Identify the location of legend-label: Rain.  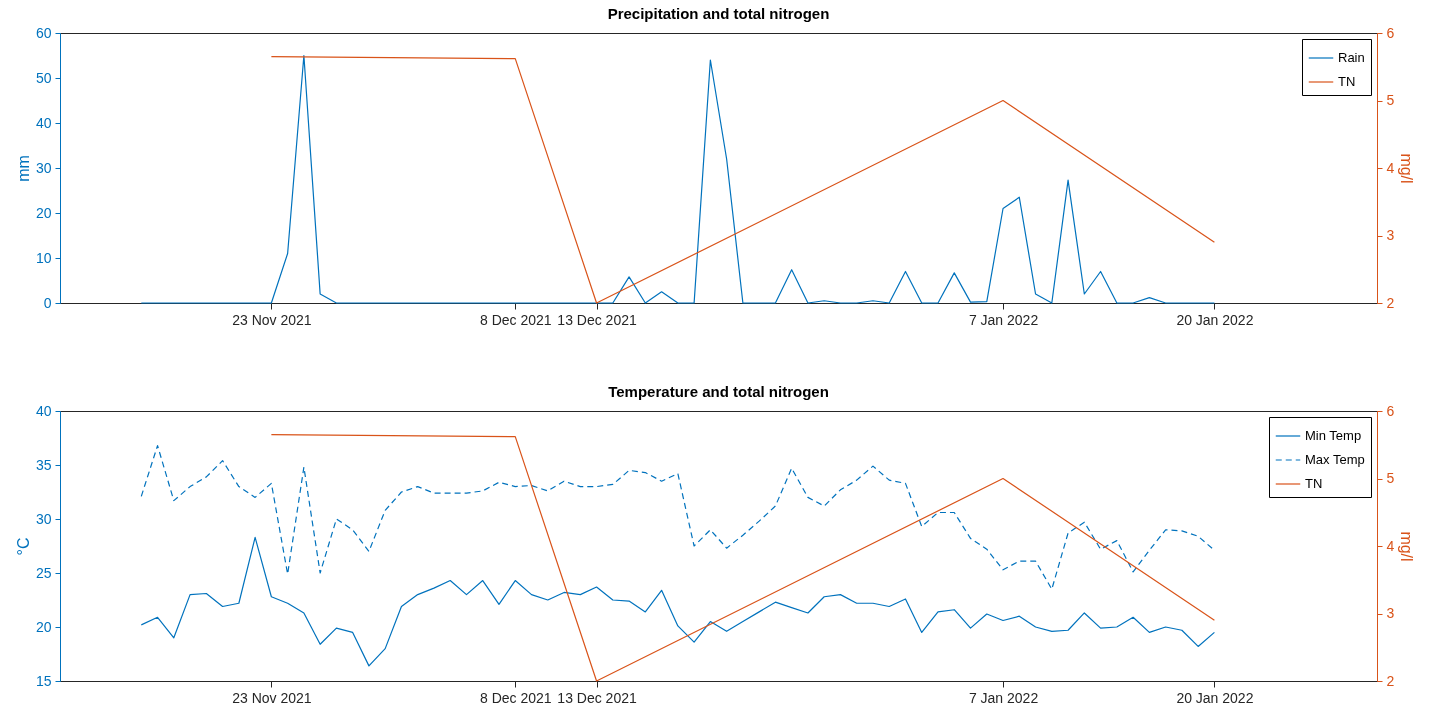
(1351, 57).